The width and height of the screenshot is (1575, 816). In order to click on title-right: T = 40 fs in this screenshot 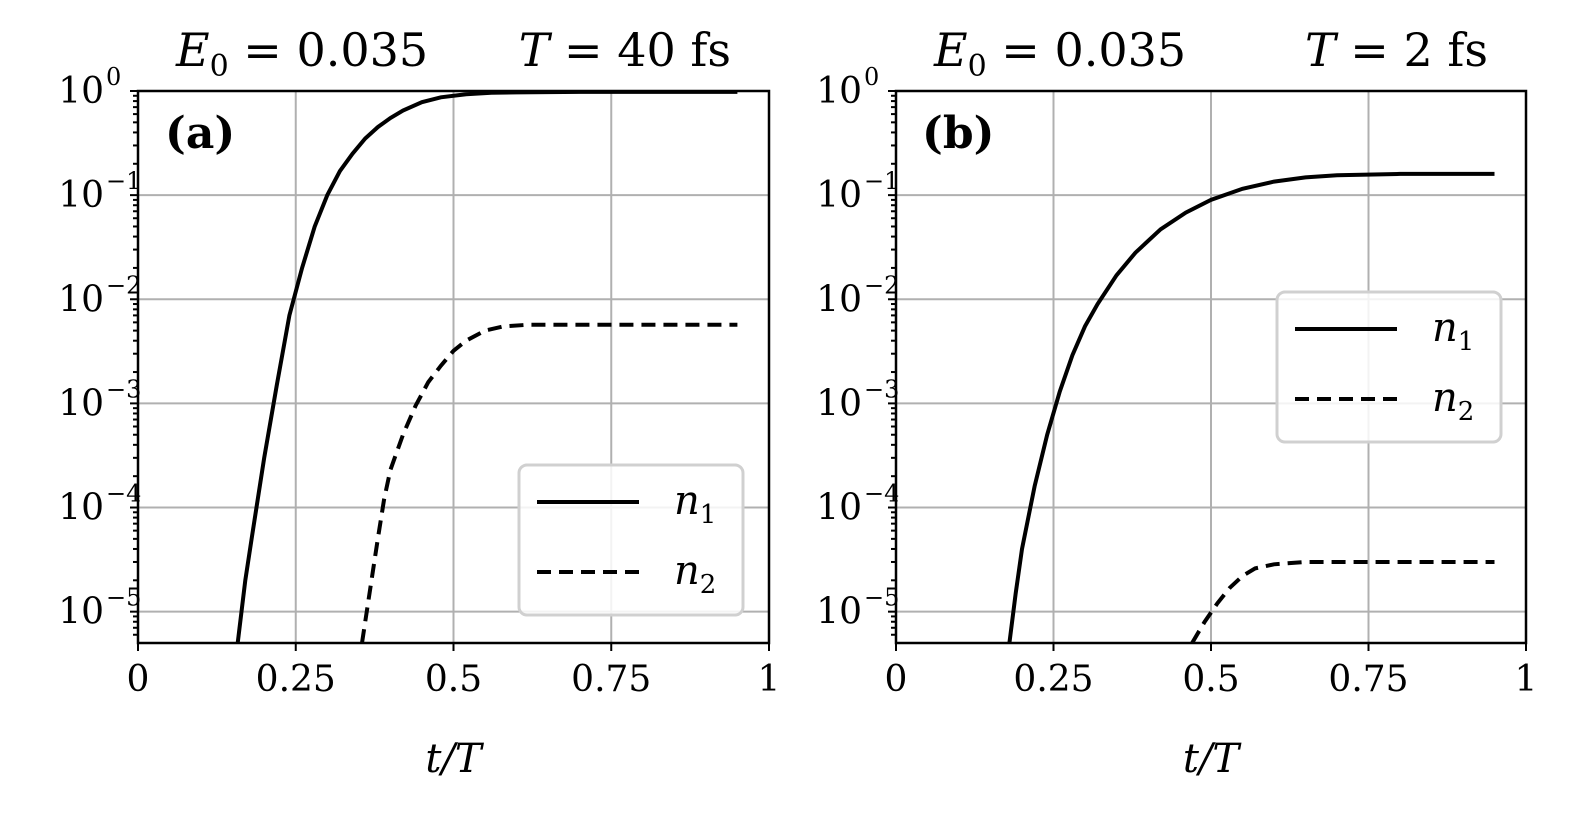, I will do `click(625, 50)`.